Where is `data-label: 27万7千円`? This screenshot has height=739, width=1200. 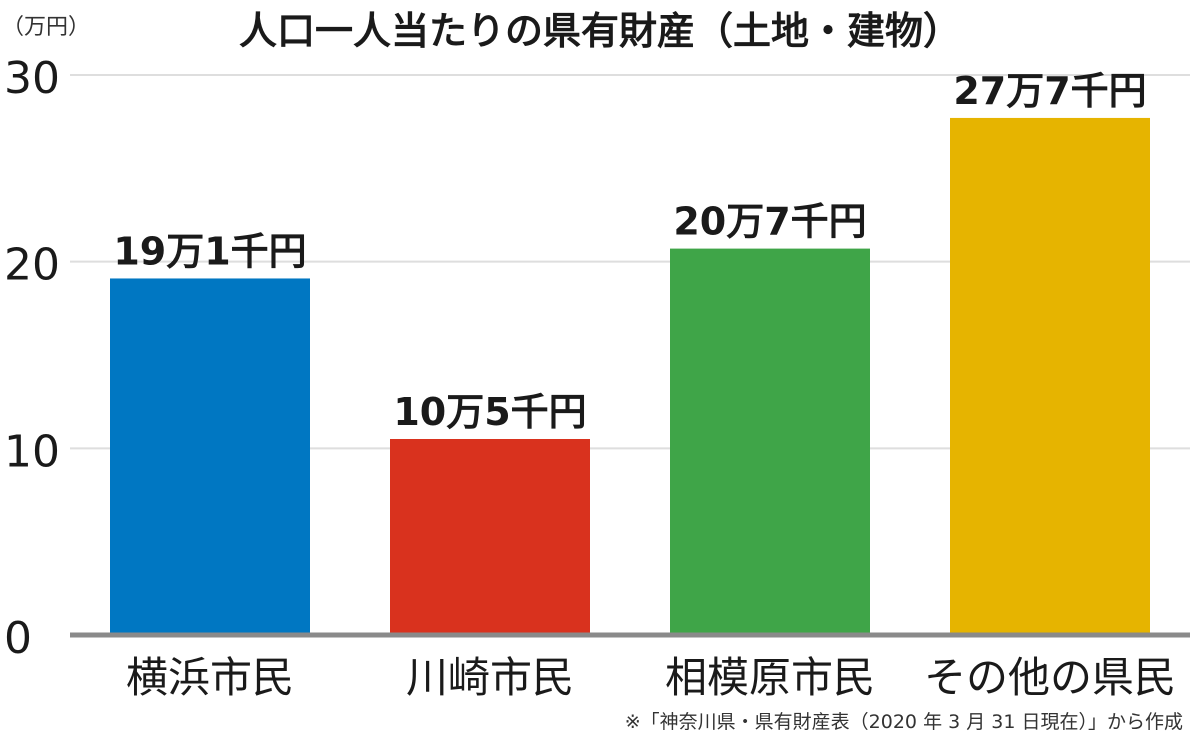
data-label: 27万7千円 is located at coordinates (1049, 91).